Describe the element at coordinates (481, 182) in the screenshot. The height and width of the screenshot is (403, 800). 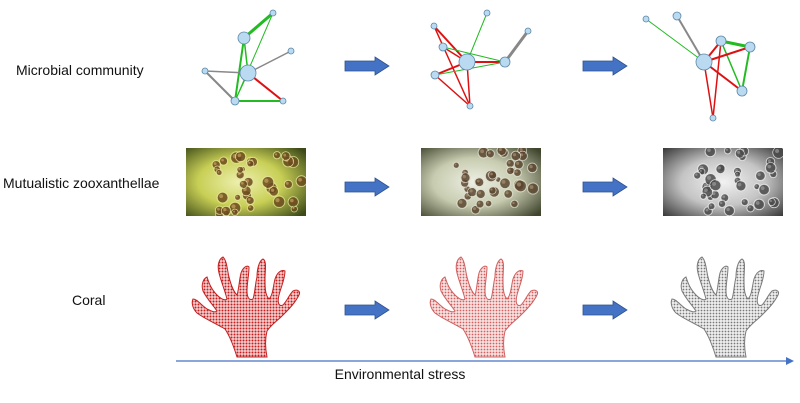
I see `zooxanthellae-panel-stressed` at that location.